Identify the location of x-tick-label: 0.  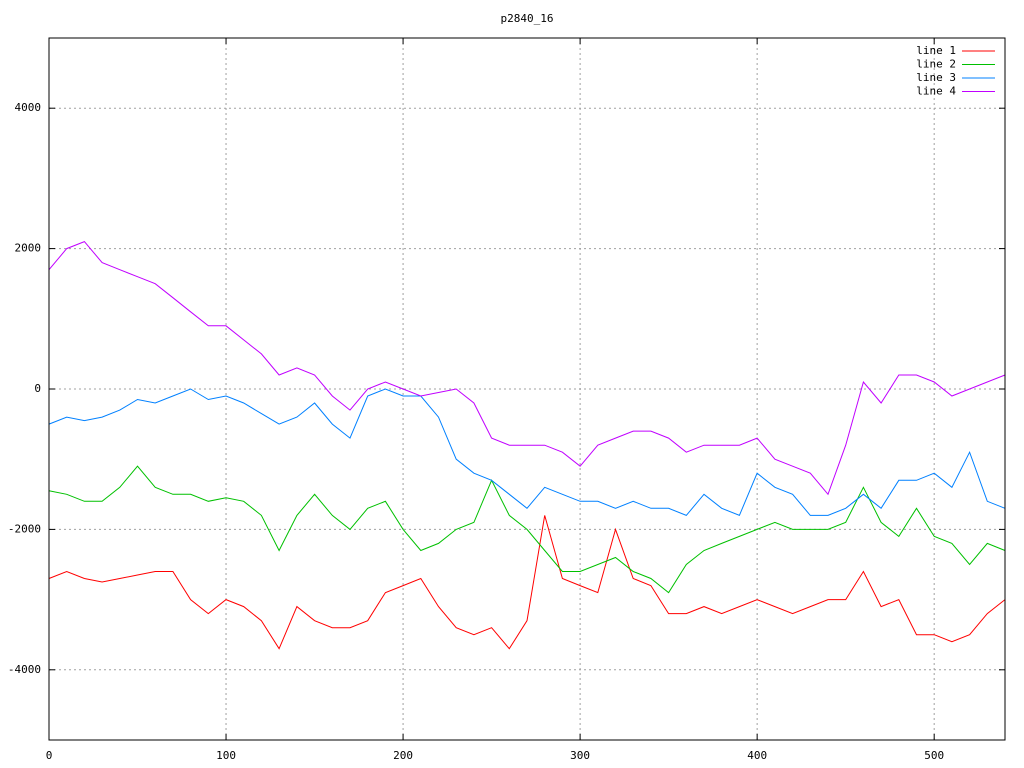
(49, 755).